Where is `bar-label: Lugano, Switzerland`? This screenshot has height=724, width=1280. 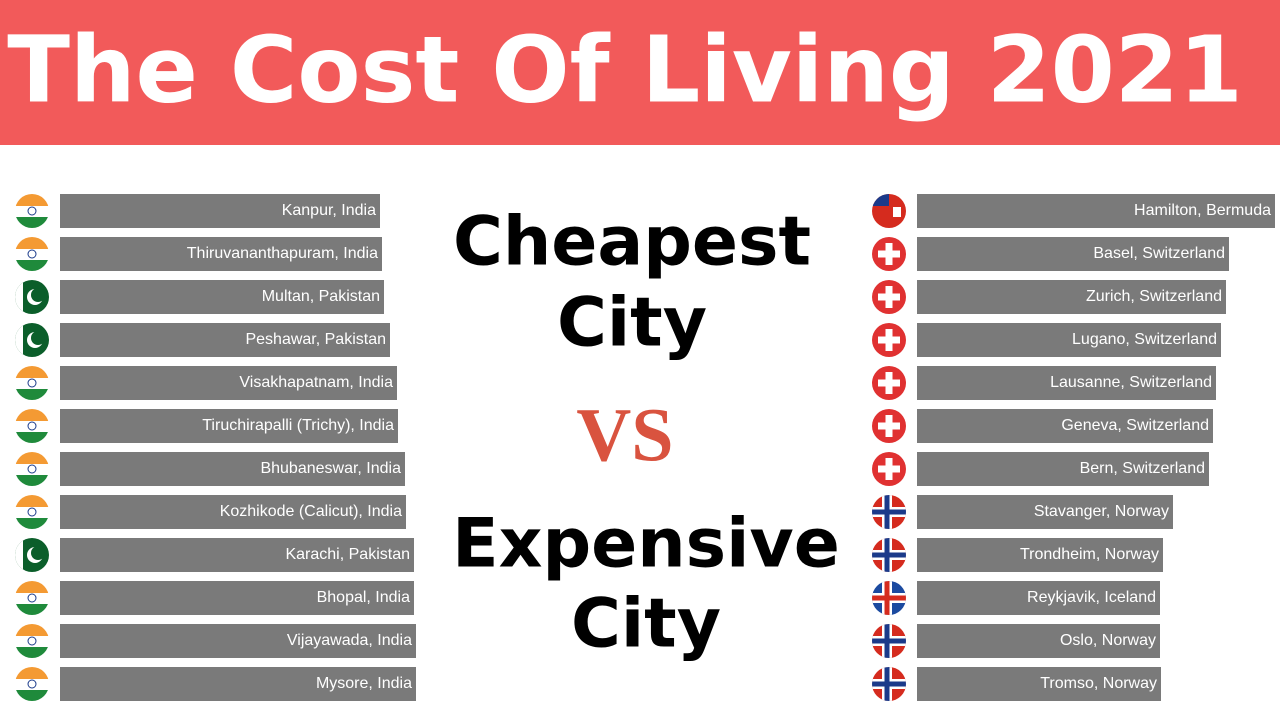 bar-label: Lugano, Switzerland is located at coordinates (1144, 339).